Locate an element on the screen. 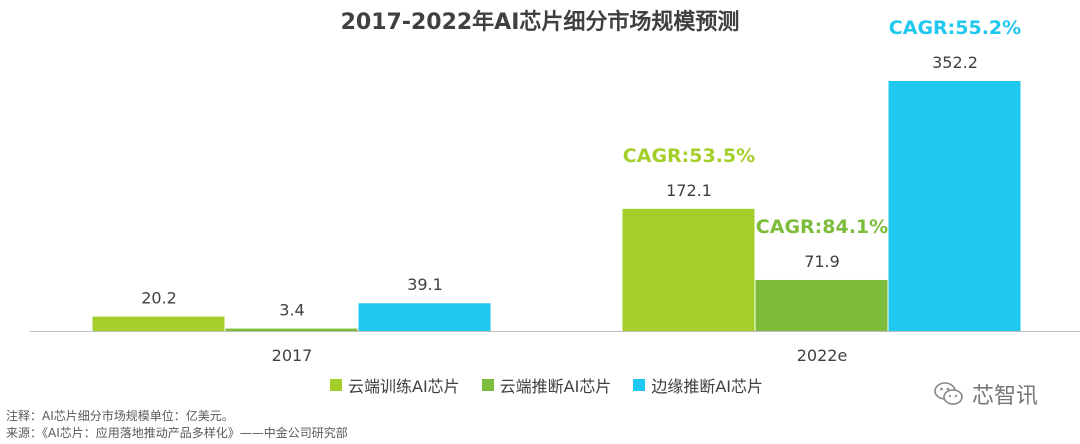 This screenshot has width=1080, height=444. wechat-icon is located at coordinates (948, 393).